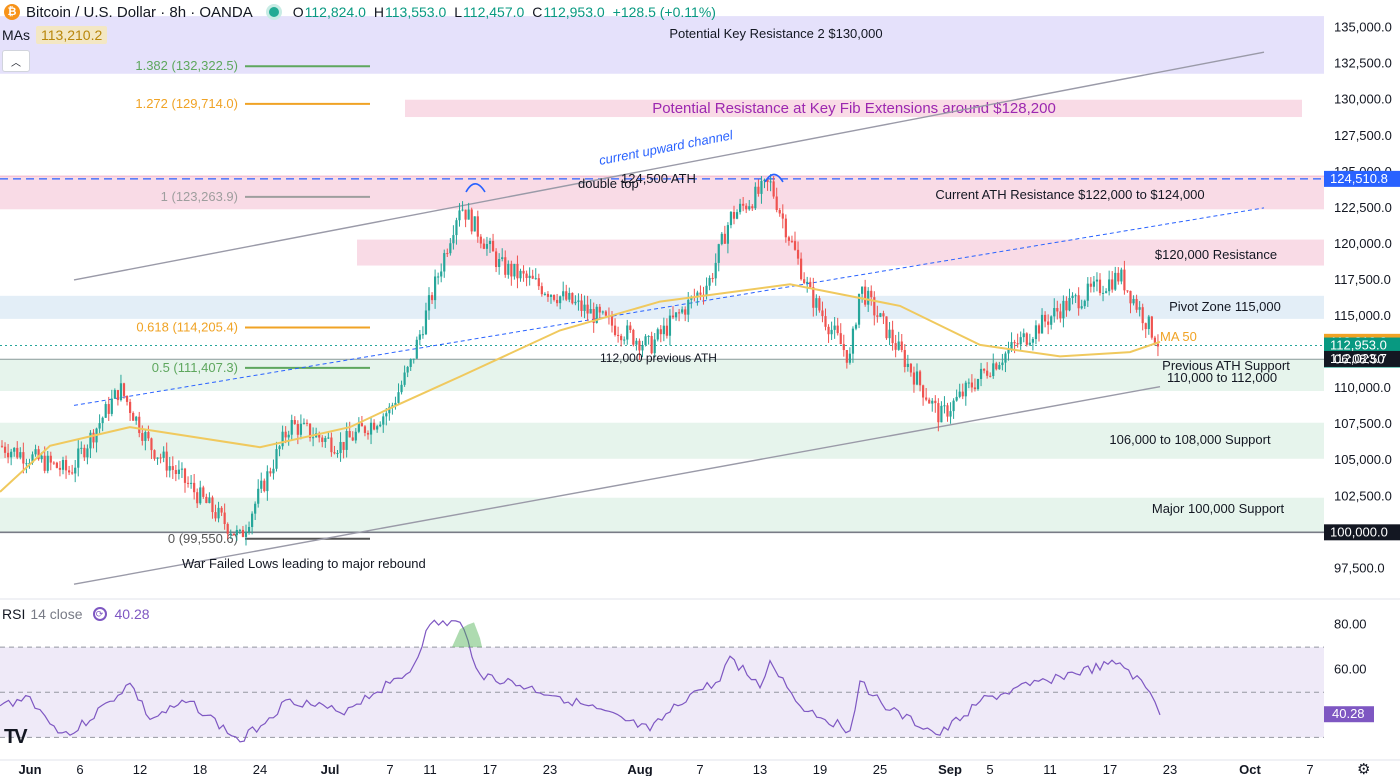  Describe the element at coordinates (187, 326) in the screenshot. I see `fib-label-3: 0.618 (114,205.4)` at that location.